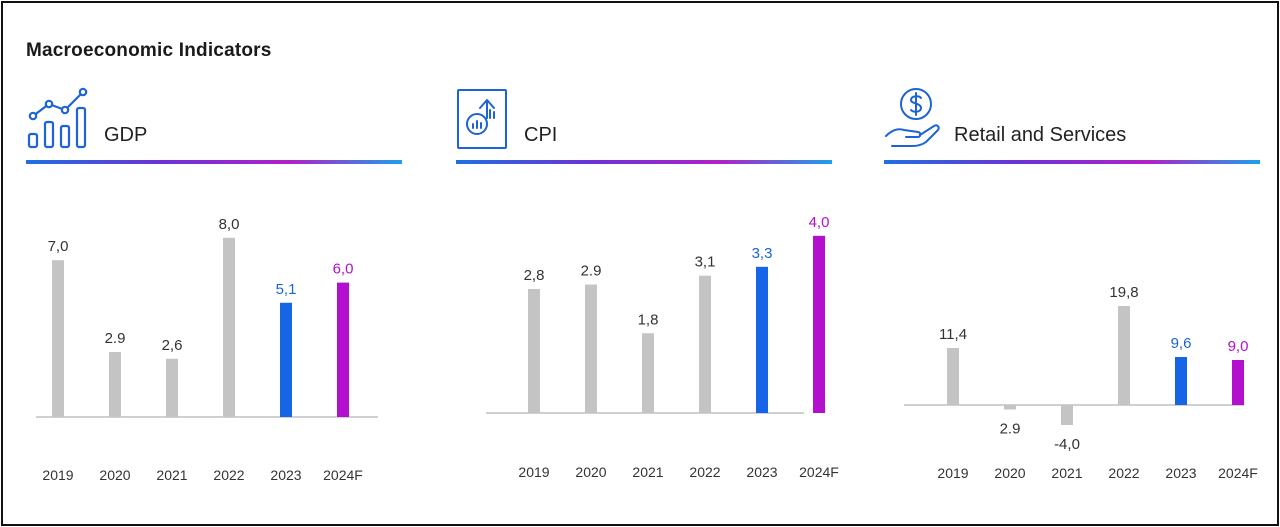 The image size is (1280, 527). Describe the element at coordinates (1238, 473) in the screenshot. I see `retail-tick-label-2024F: 2024F` at that location.